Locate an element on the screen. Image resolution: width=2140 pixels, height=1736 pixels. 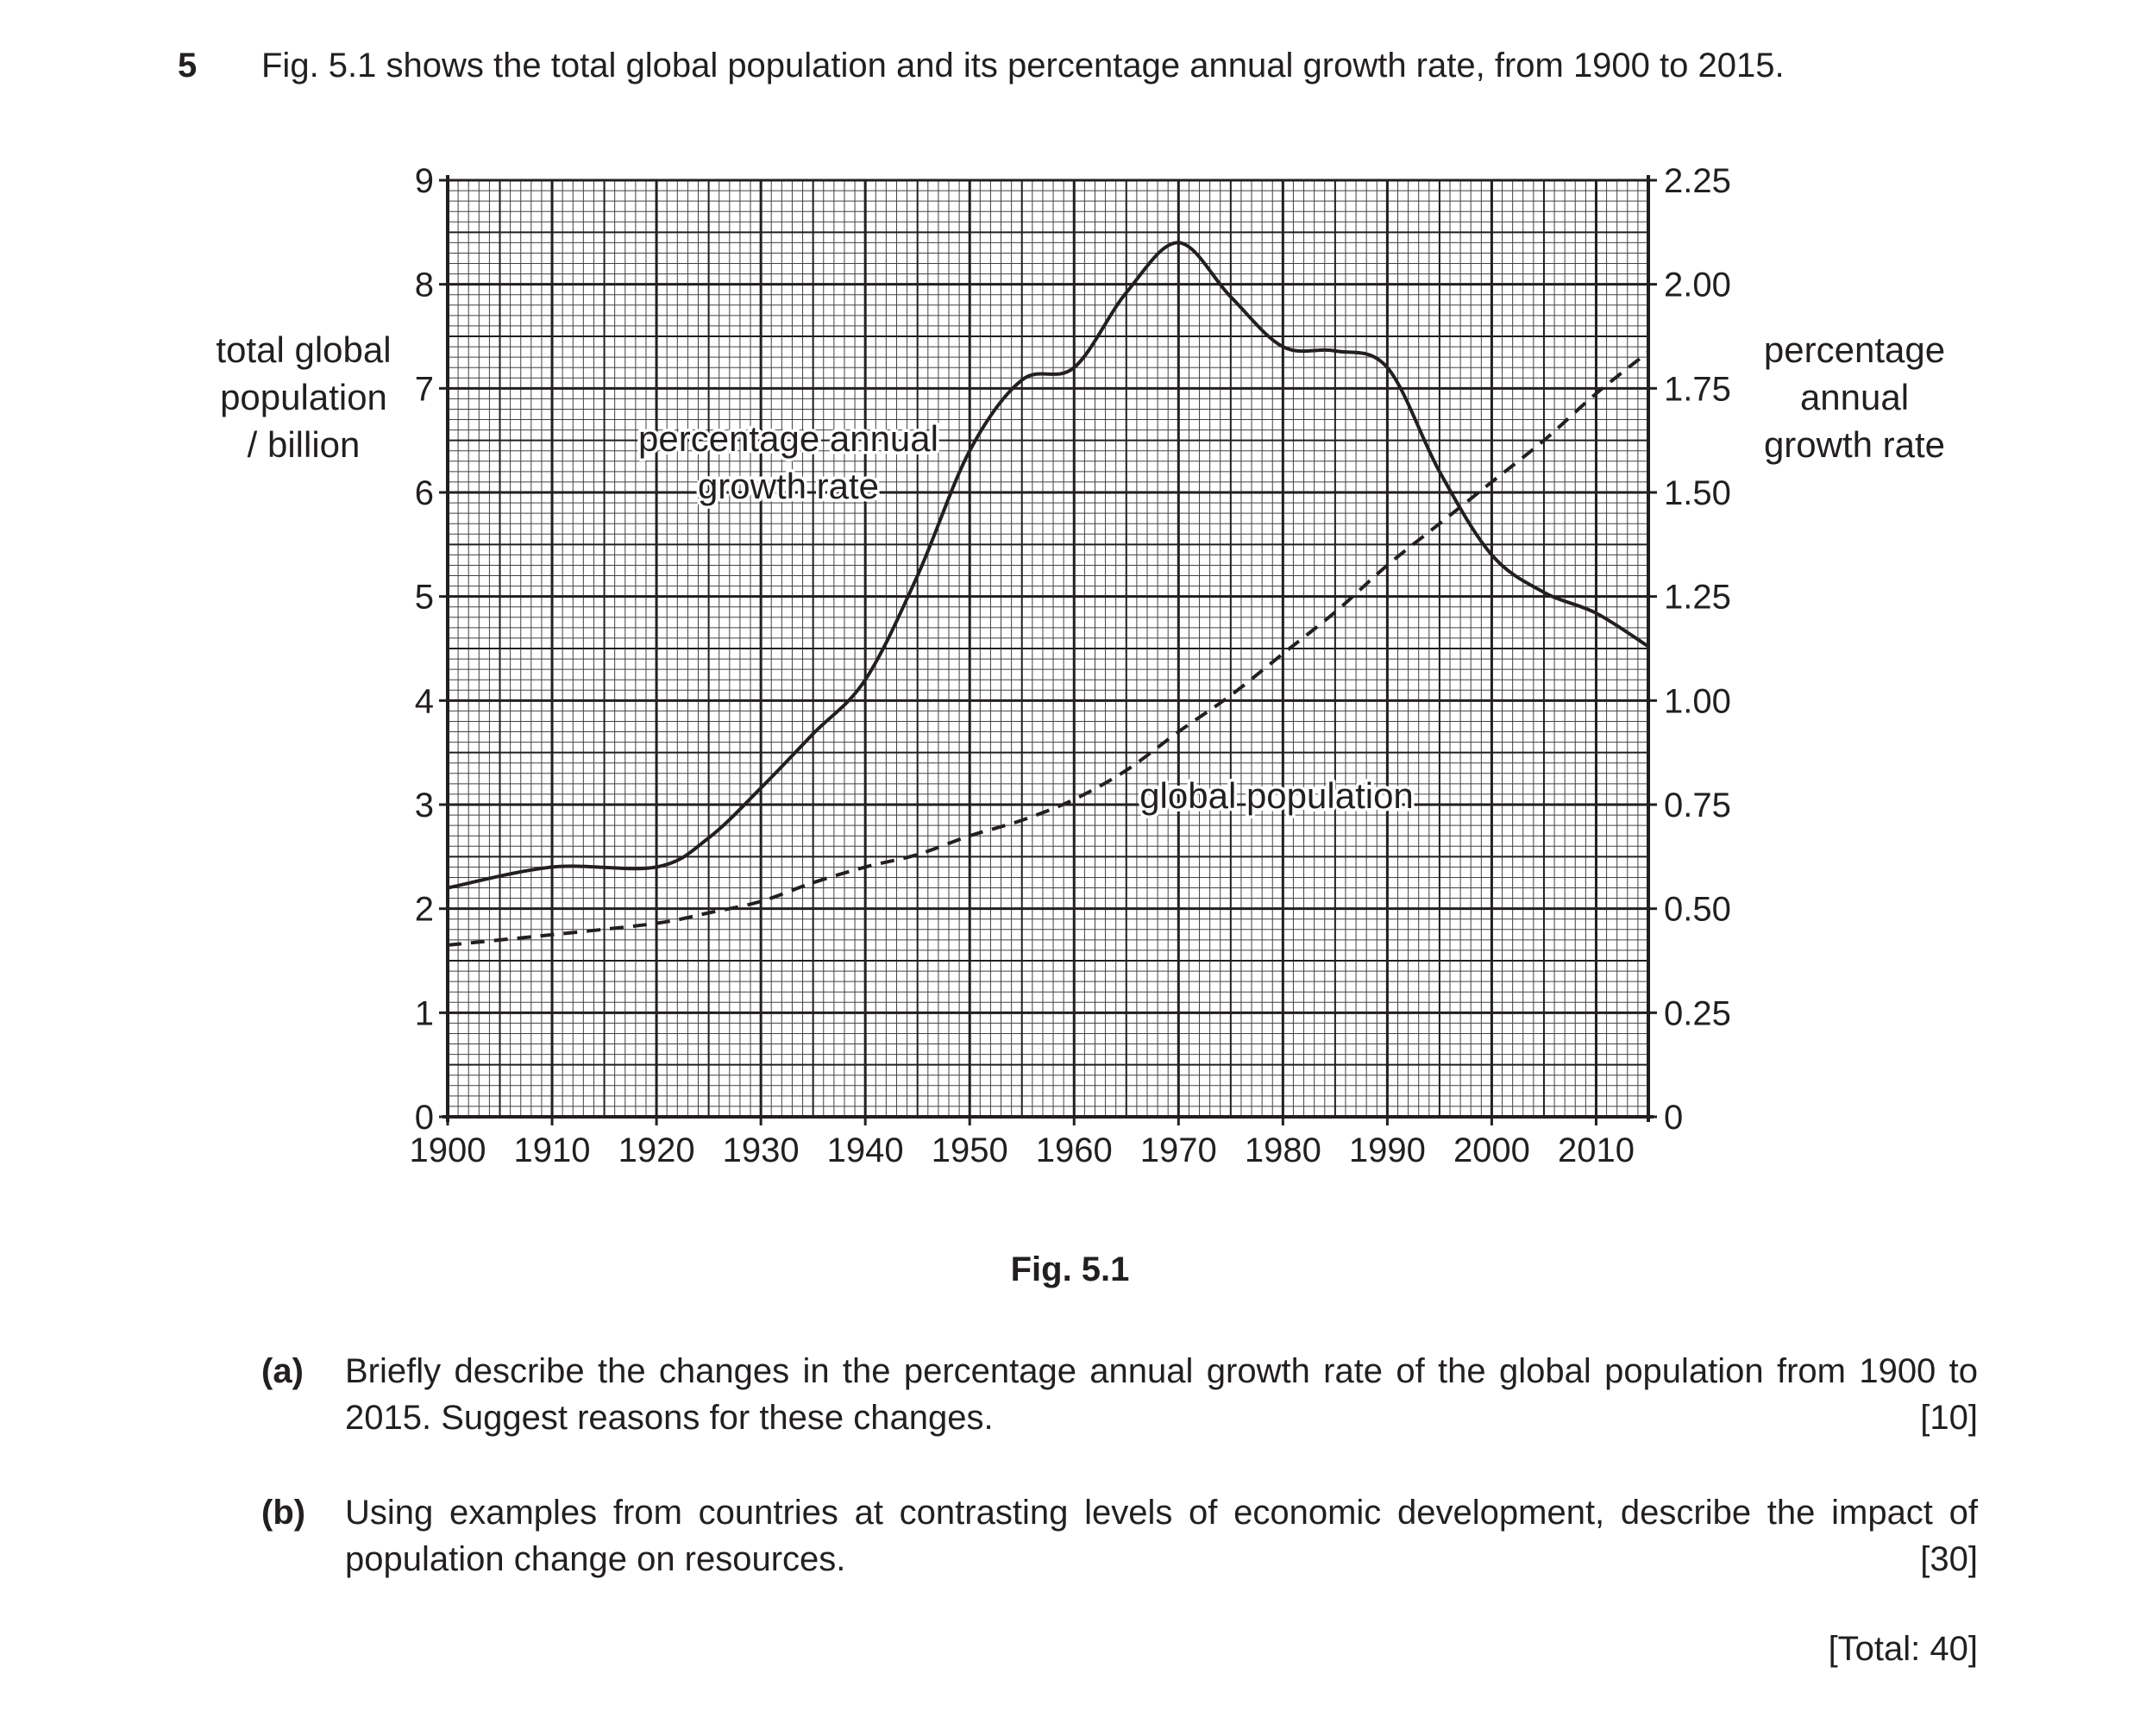
y-left-tick-label: 3 is located at coordinates (425, 805).